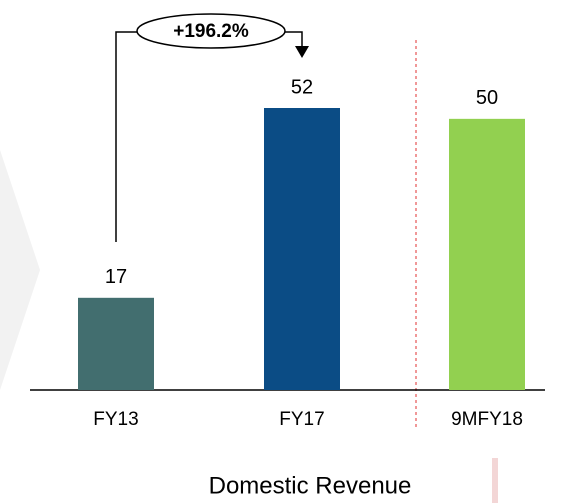 This screenshot has height=503, width=564. What do you see at coordinates (301, 419) in the screenshot?
I see `x-tick-label: FY17` at bounding box center [301, 419].